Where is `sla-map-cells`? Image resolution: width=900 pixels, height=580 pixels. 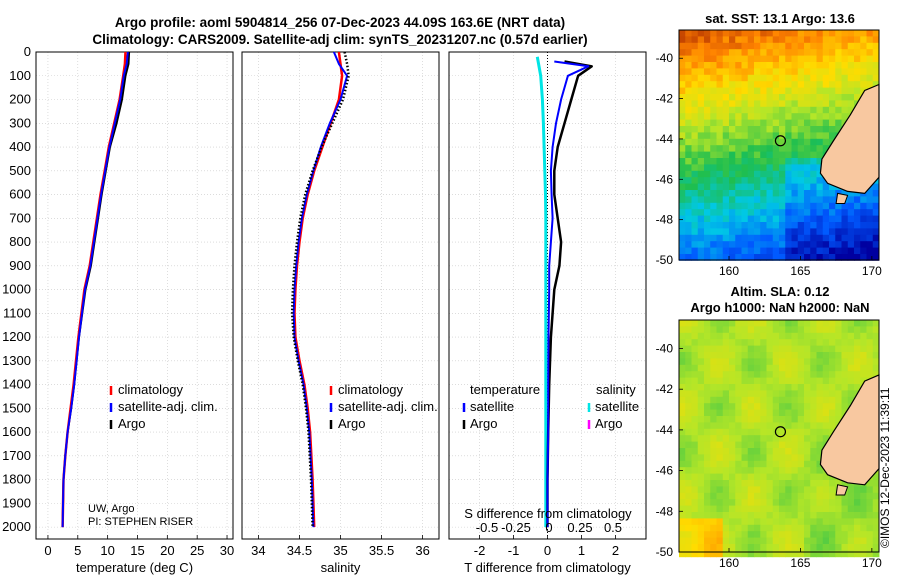
sla-map-cells is located at coordinates (779, 439).